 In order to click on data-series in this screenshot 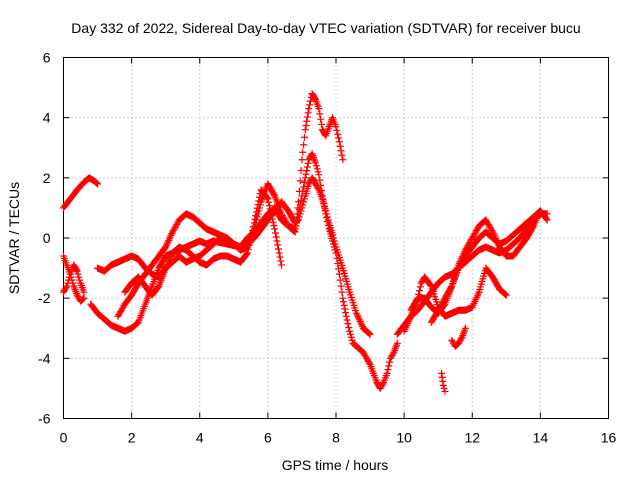, I will do `click(489, 266)`.